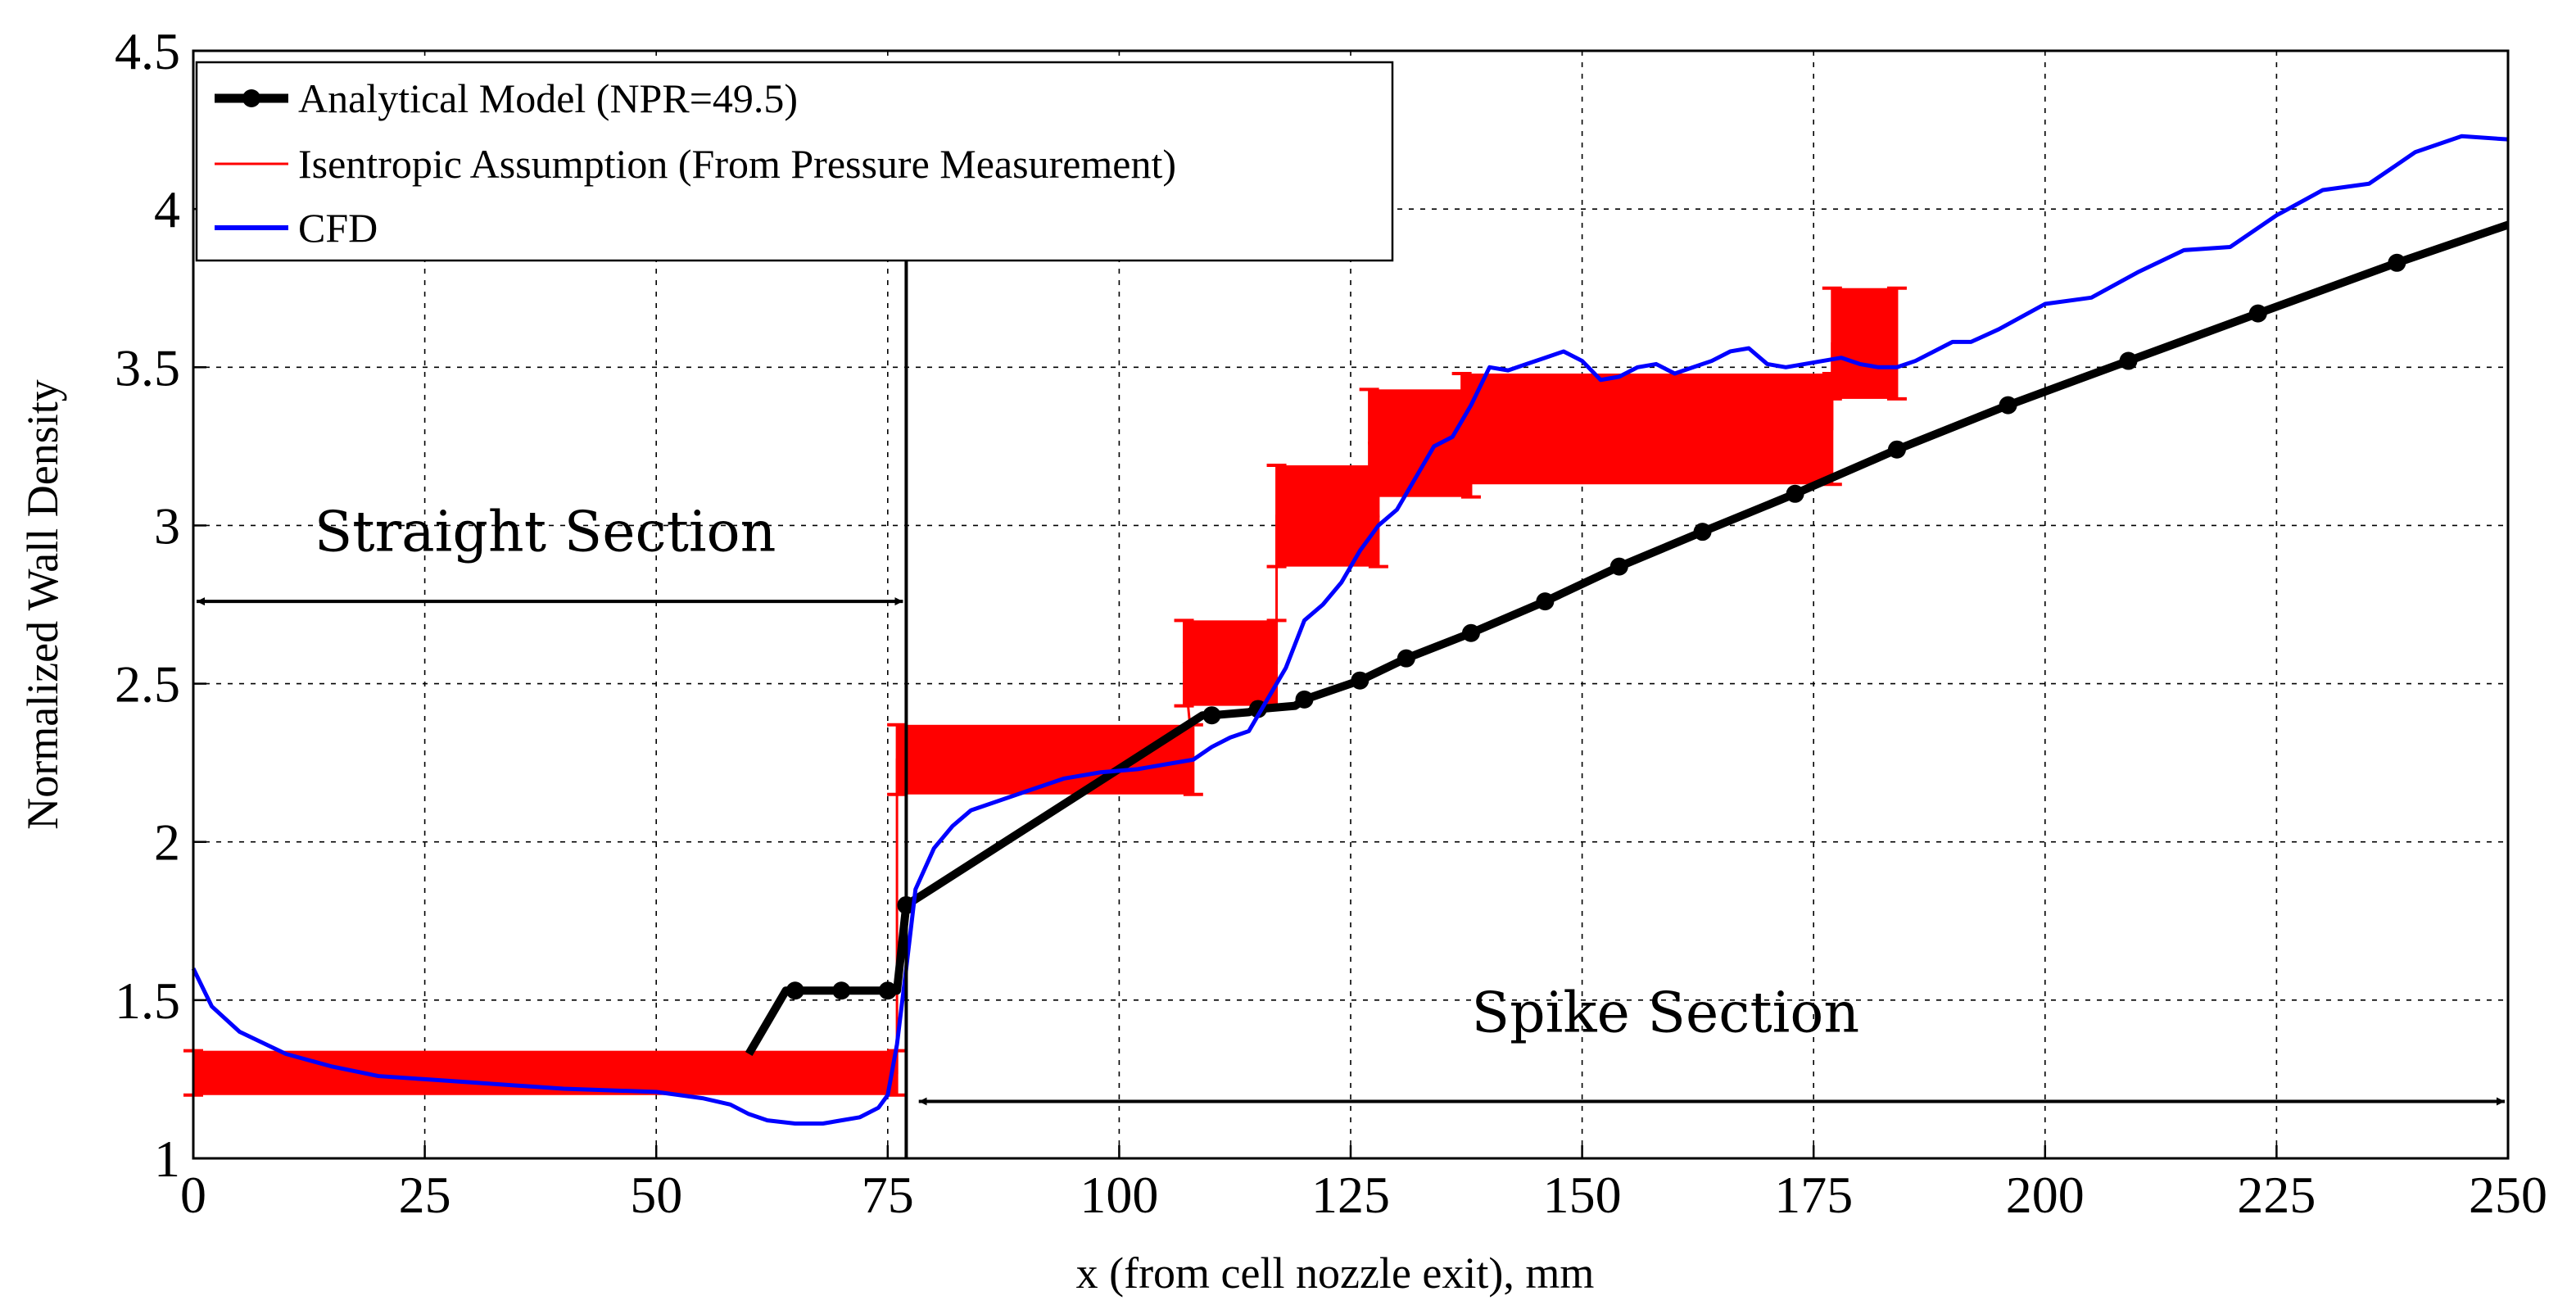 This screenshot has width=2576, height=1314. I want to click on x-tick-label: 175, so click(1813, 1195).